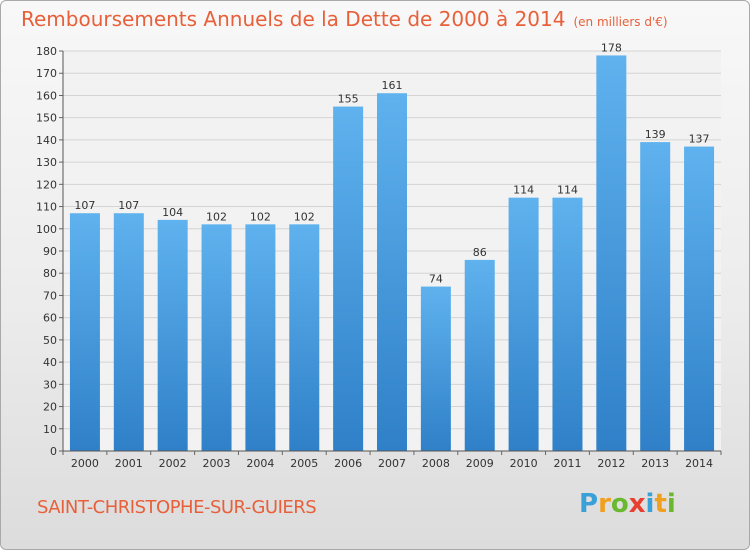 Image resolution: width=750 pixels, height=550 pixels. Describe the element at coordinates (173, 463) in the screenshot. I see `x-tick-label: 2002` at that location.